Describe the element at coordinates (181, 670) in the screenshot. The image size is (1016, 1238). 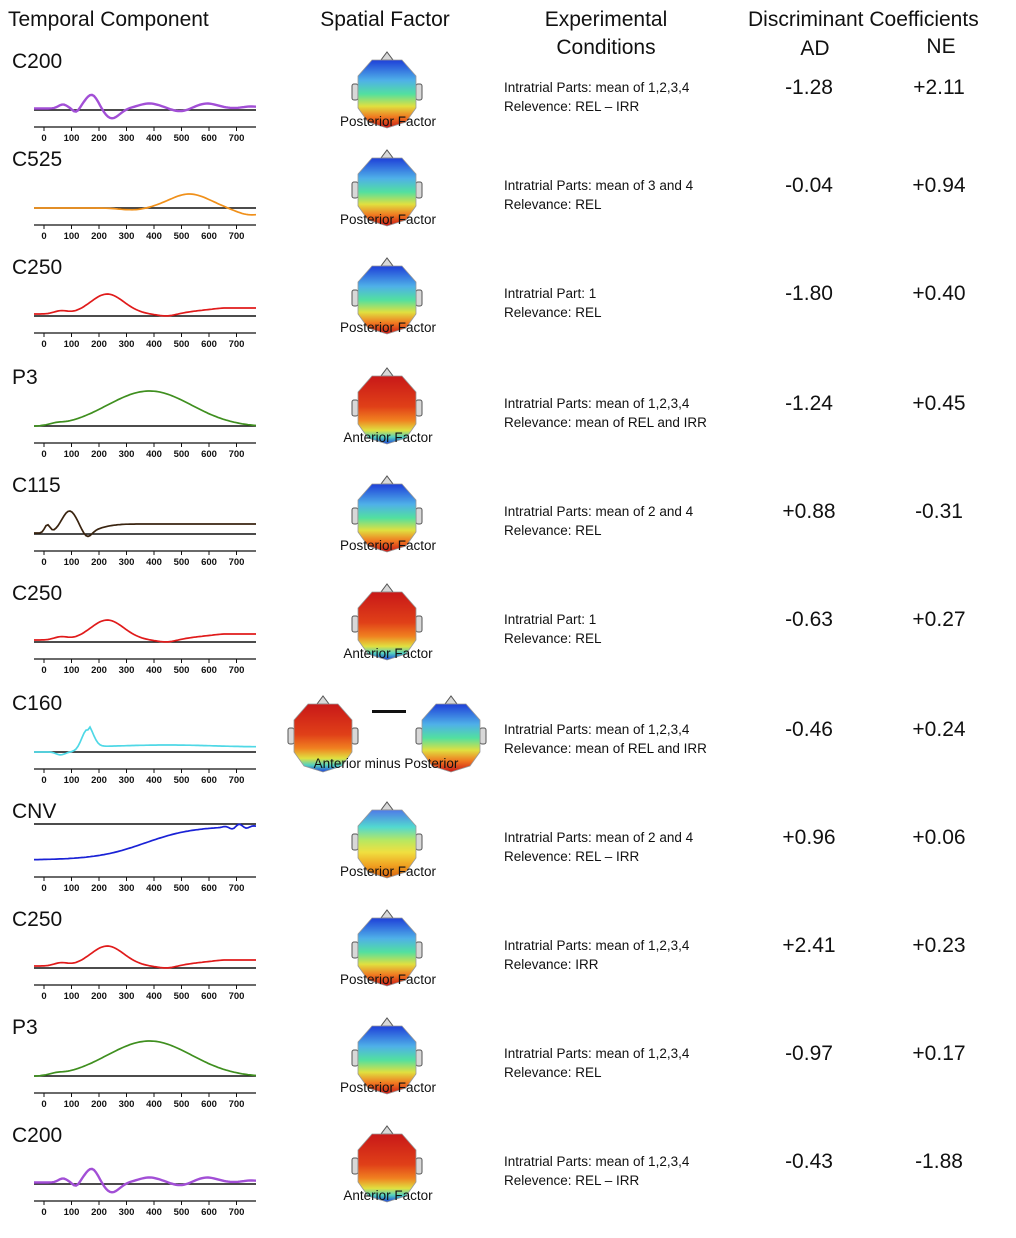
I see `axis-tick-label: 500` at that location.